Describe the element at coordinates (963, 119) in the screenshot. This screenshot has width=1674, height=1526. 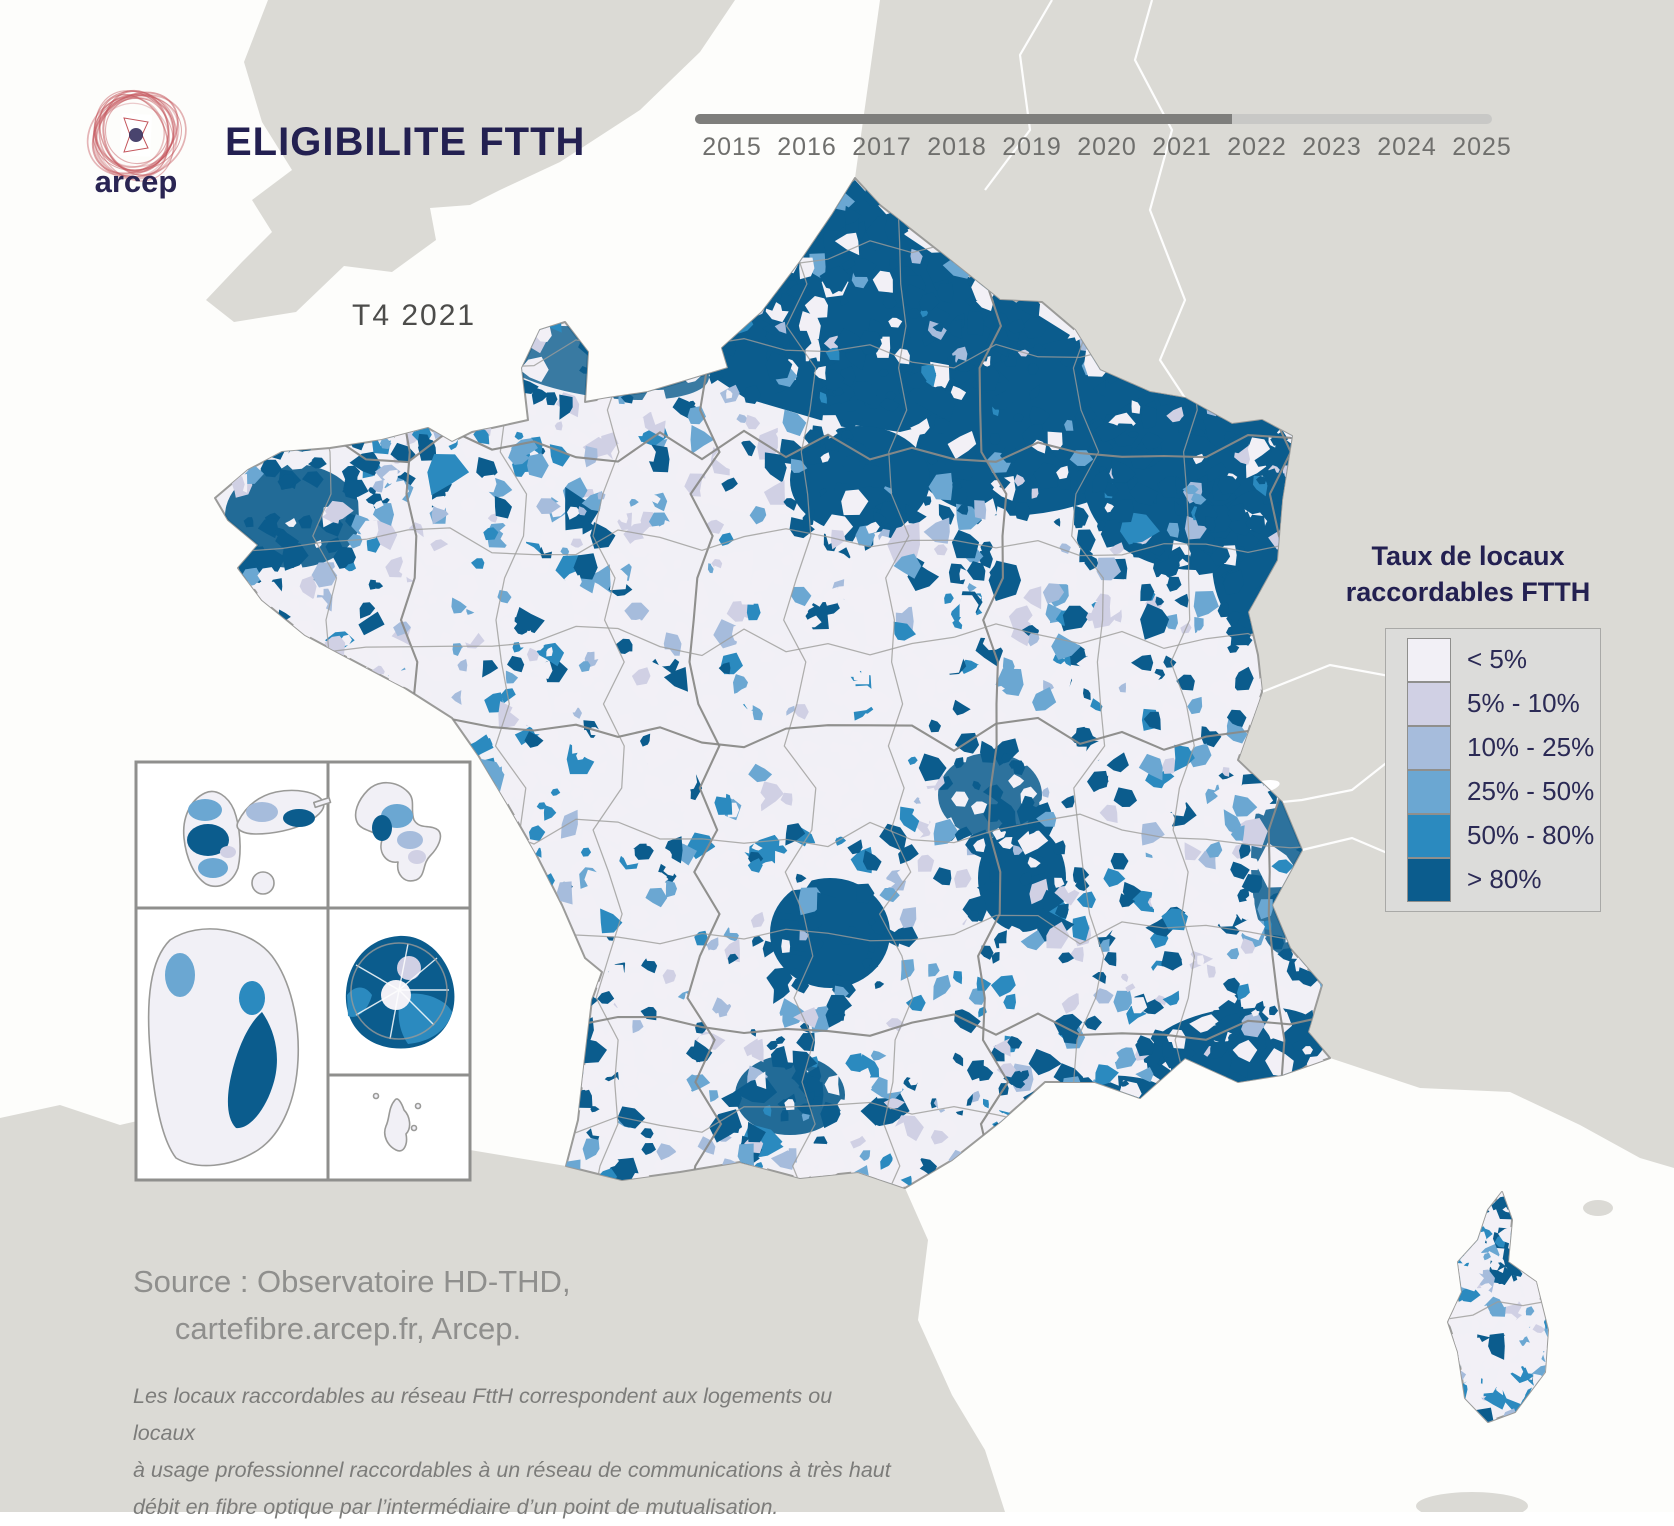
I see `timeline-slider-progress` at that location.